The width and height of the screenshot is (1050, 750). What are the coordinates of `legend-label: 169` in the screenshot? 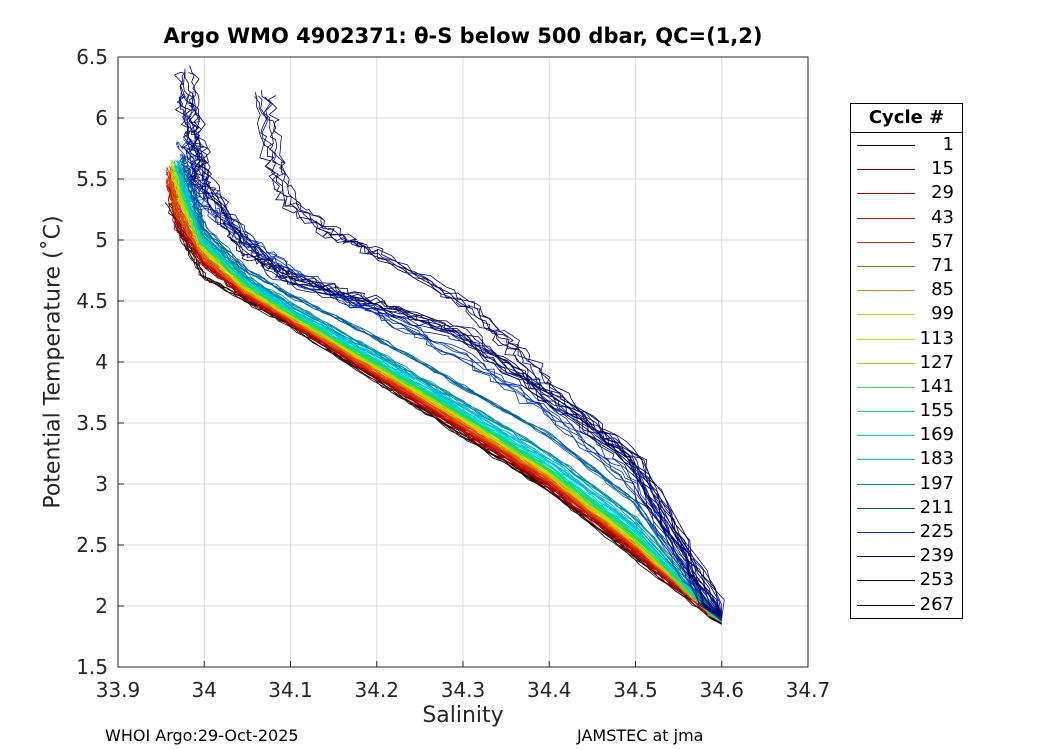 It's located at (936, 435).